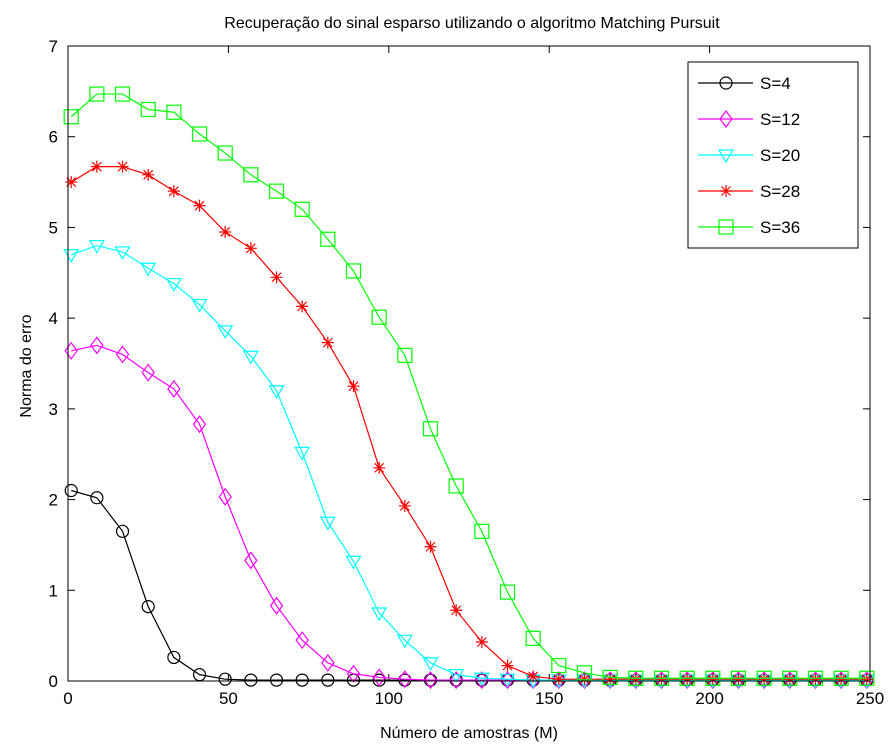 The height and width of the screenshot is (747, 889). I want to click on y-axis-label: Norma do erro, so click(26, 365).